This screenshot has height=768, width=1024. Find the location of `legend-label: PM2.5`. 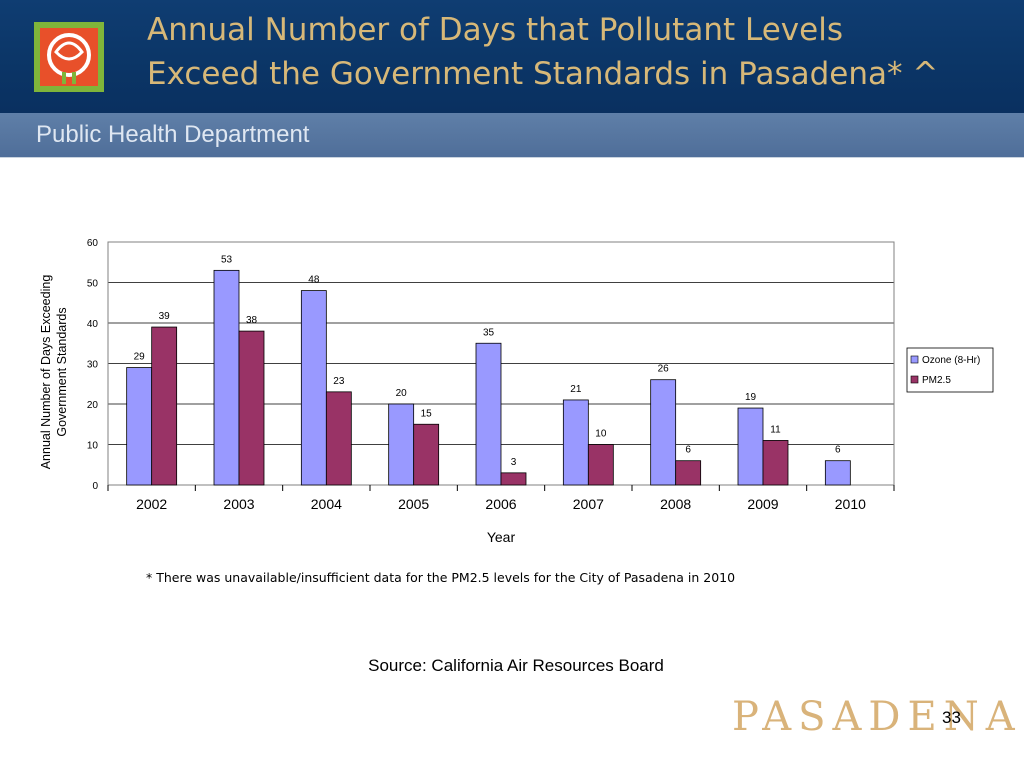

legend-label: PM2.5 is located at coordinates (936, 380).